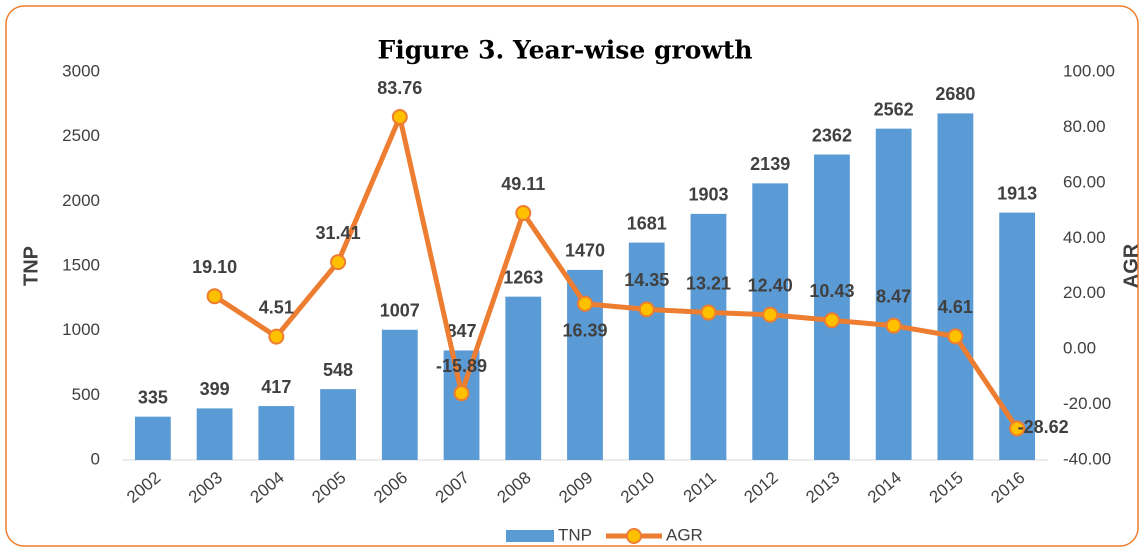  Describe the element at coordinates (523, 184) in the screenshot. I see `line-value-label: 49.11` at that location.